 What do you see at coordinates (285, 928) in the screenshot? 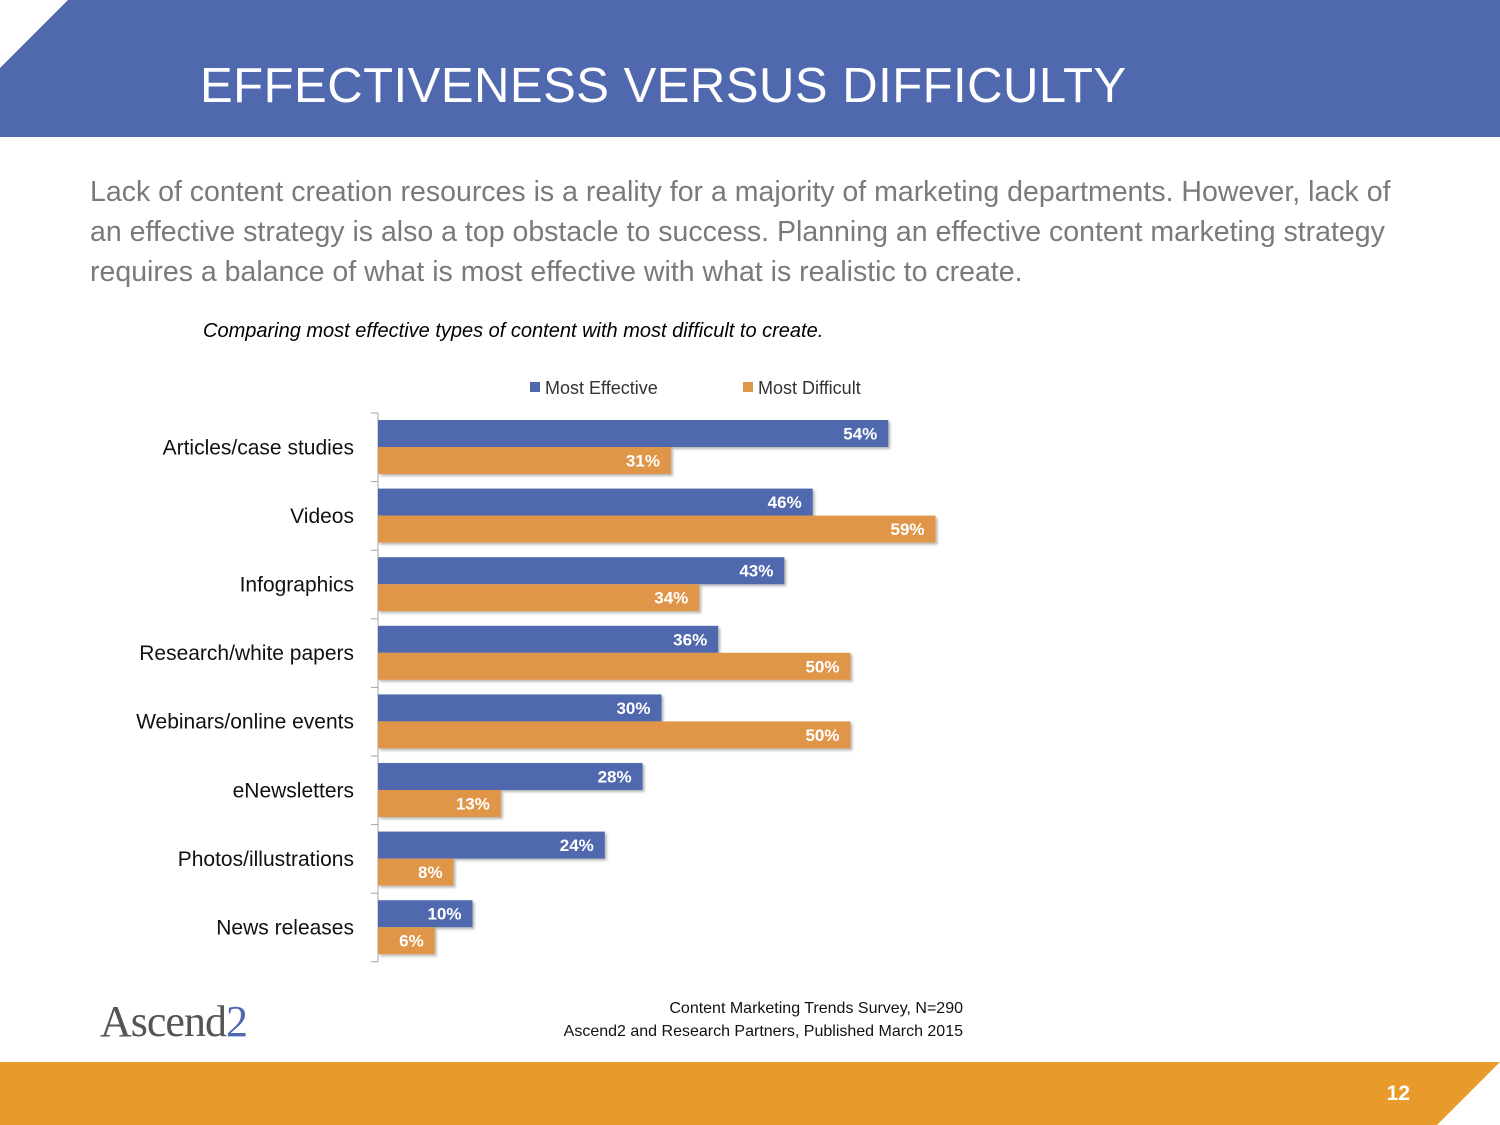
I see `category-label: News releases` at bounding box center [285, 928].